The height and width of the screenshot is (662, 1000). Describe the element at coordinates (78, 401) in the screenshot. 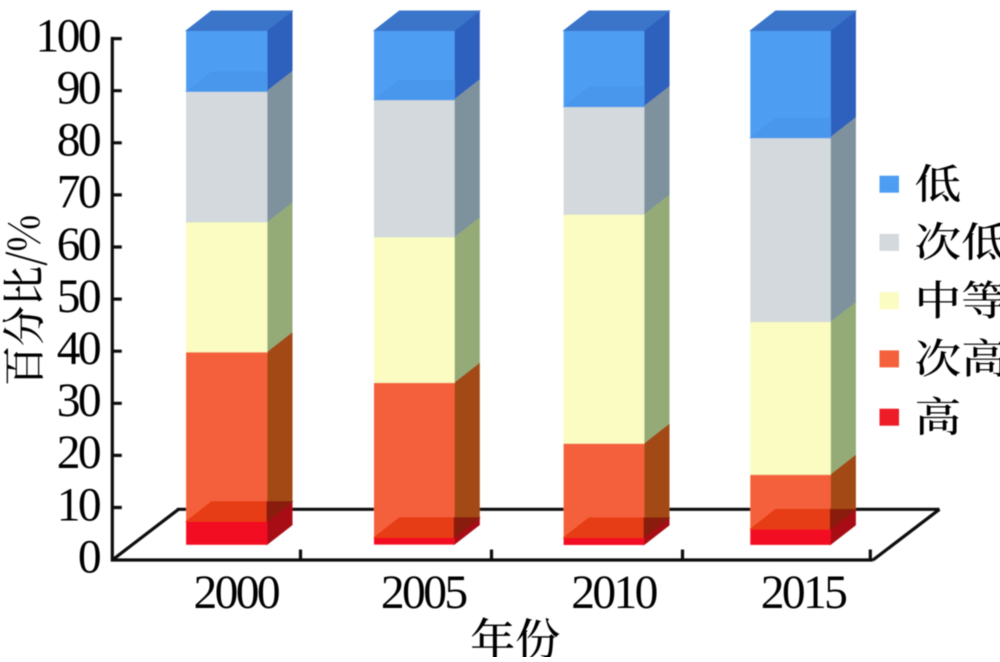

I see `svg-text: 30` at that location.